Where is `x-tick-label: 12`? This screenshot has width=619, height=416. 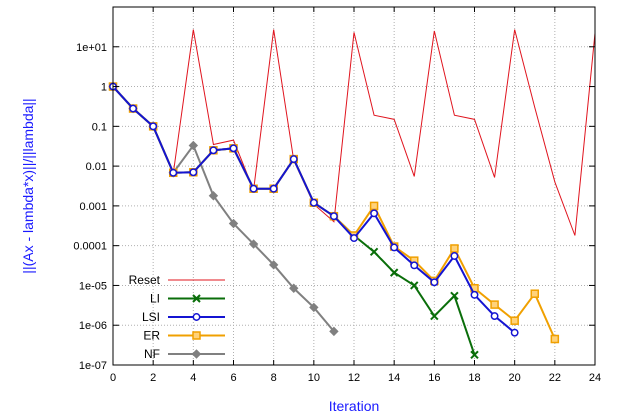
x-tick-label: 12 is located at coordinates (354, 378).